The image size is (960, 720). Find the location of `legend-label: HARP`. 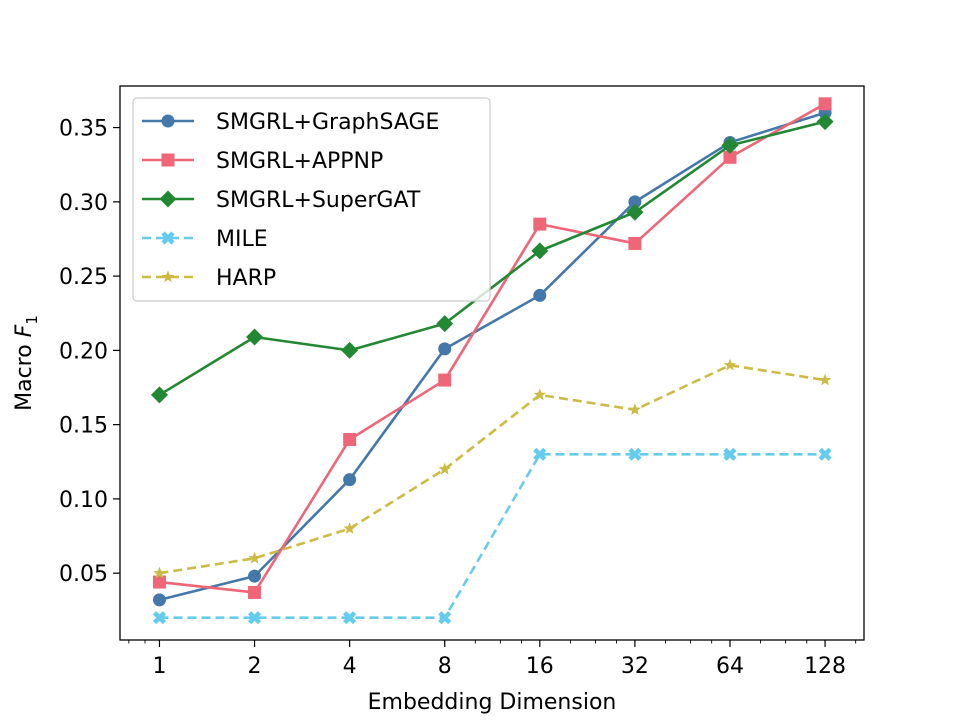

legend-label: HARP is located at coordinates (246, 278).